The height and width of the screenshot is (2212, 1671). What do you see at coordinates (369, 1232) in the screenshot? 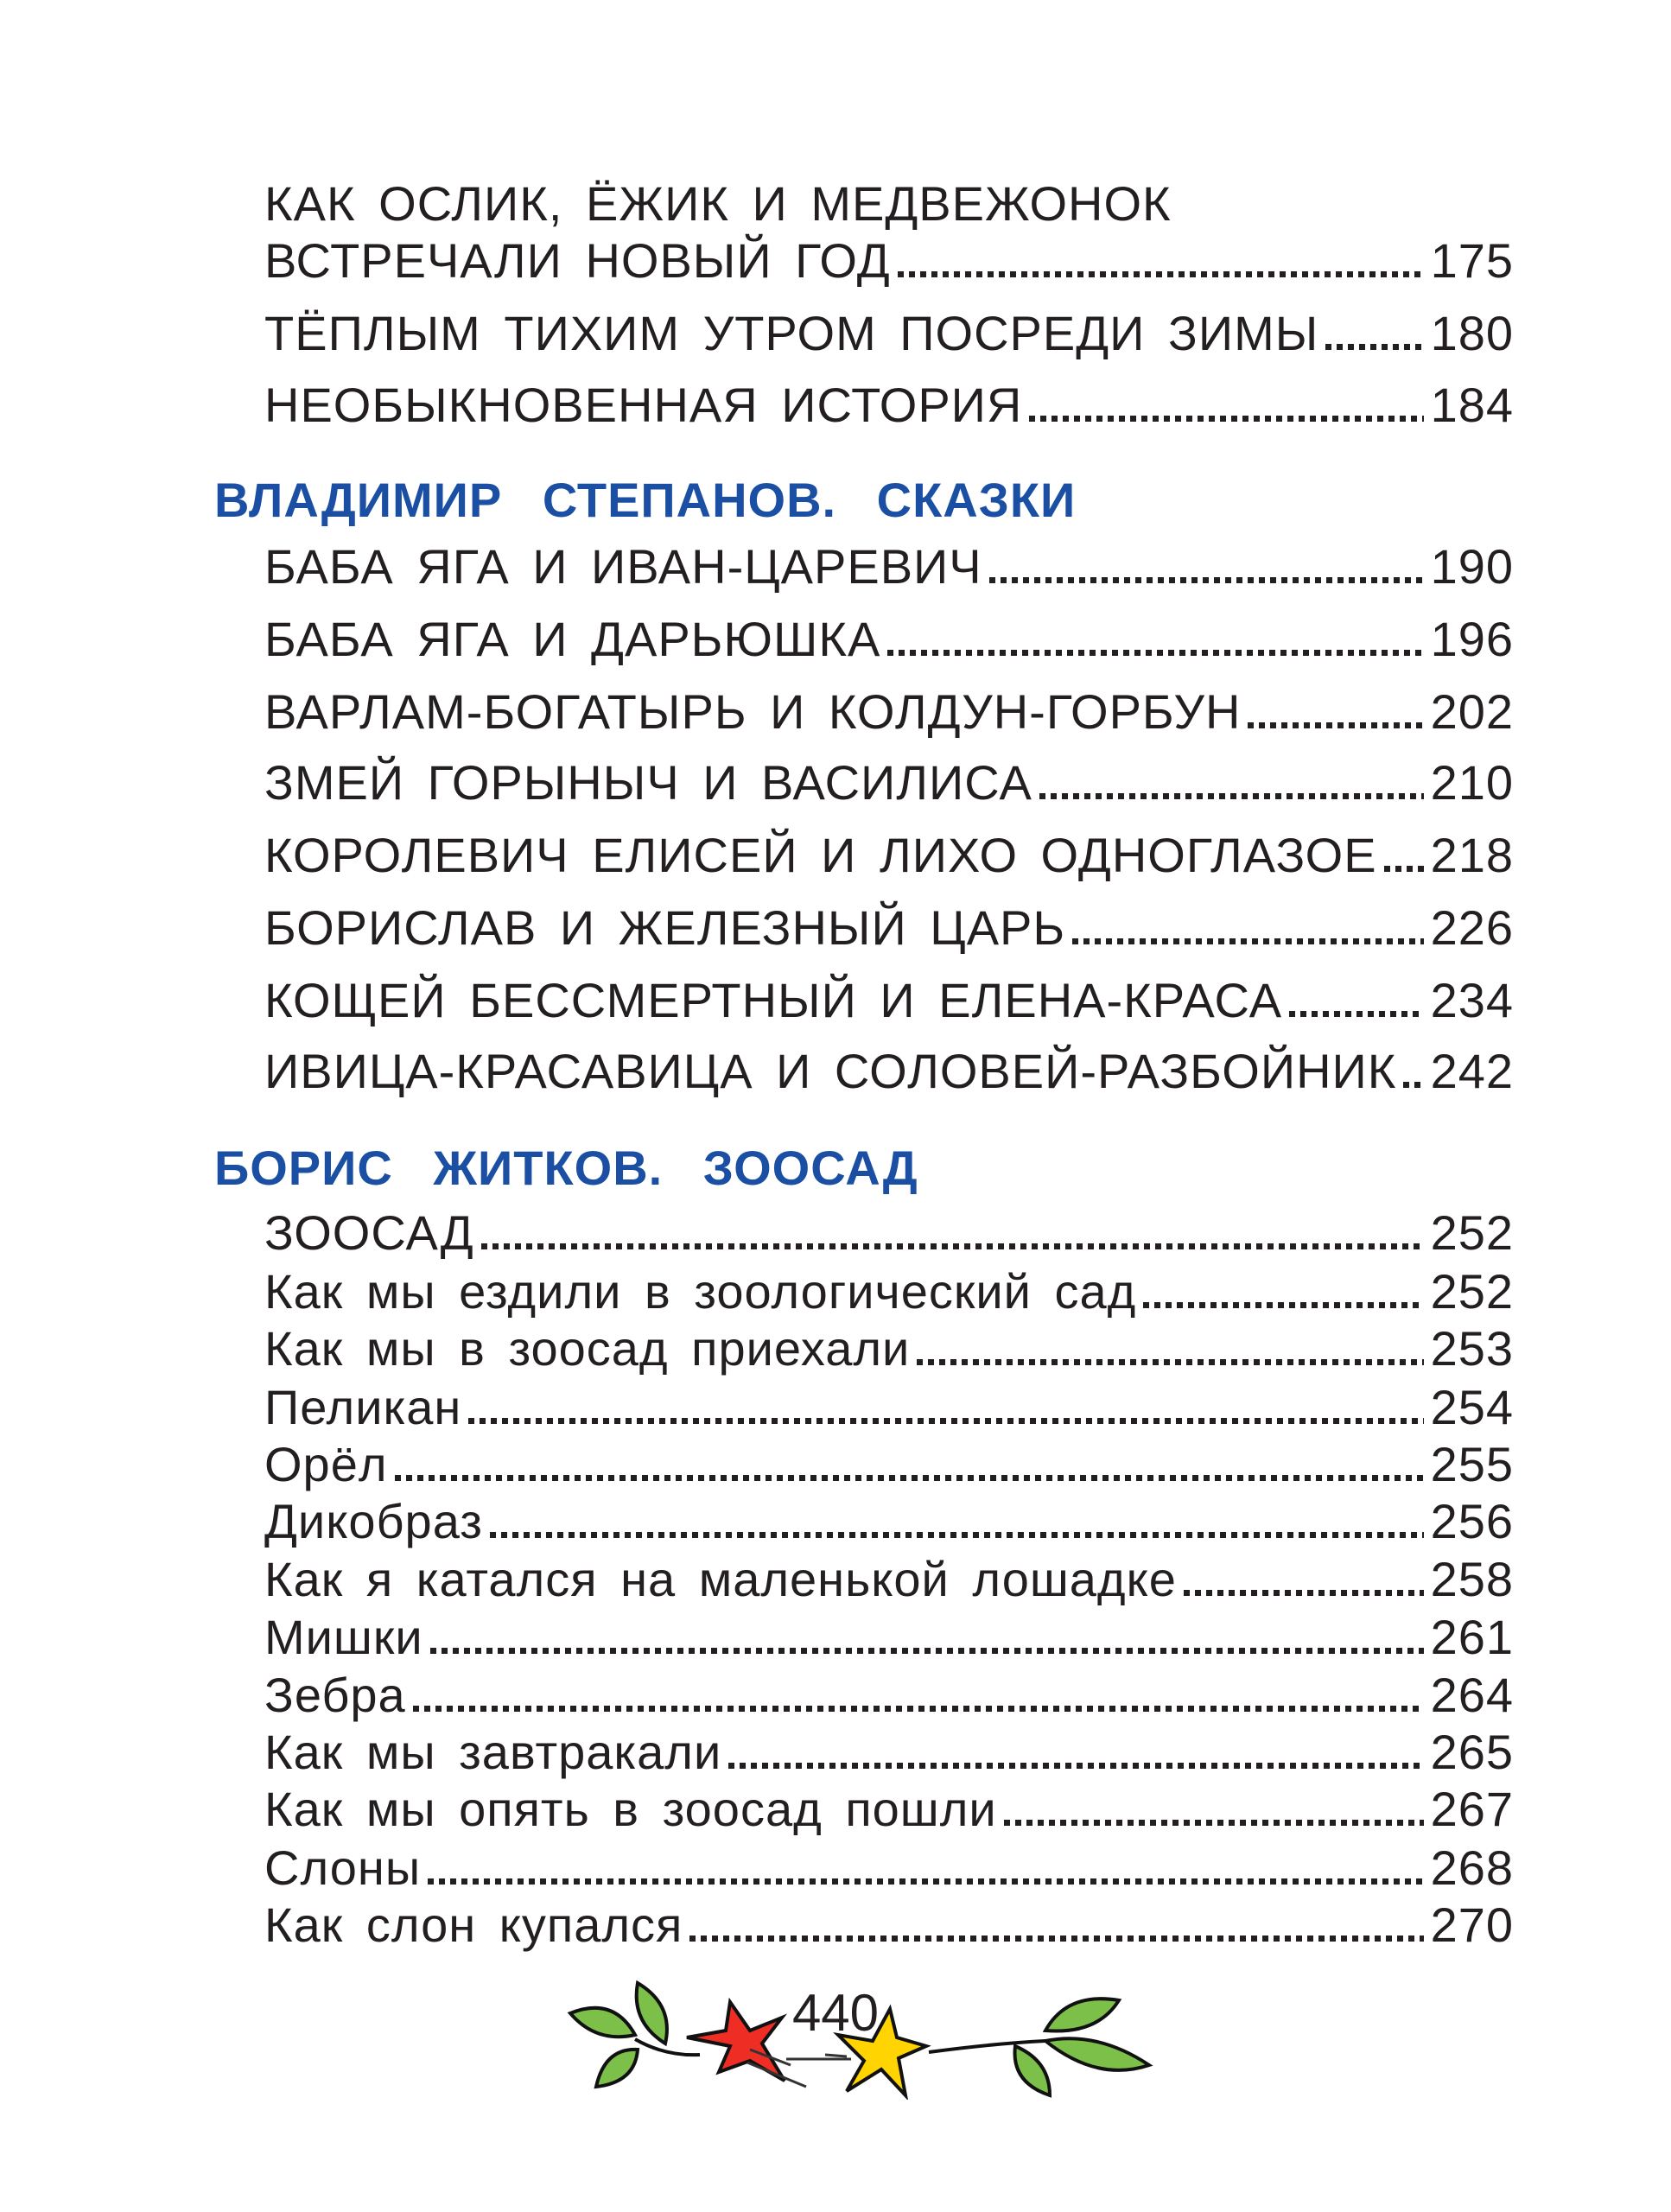
I see `entry-title: ЗООСАД` at bounding box center [369, 1232].